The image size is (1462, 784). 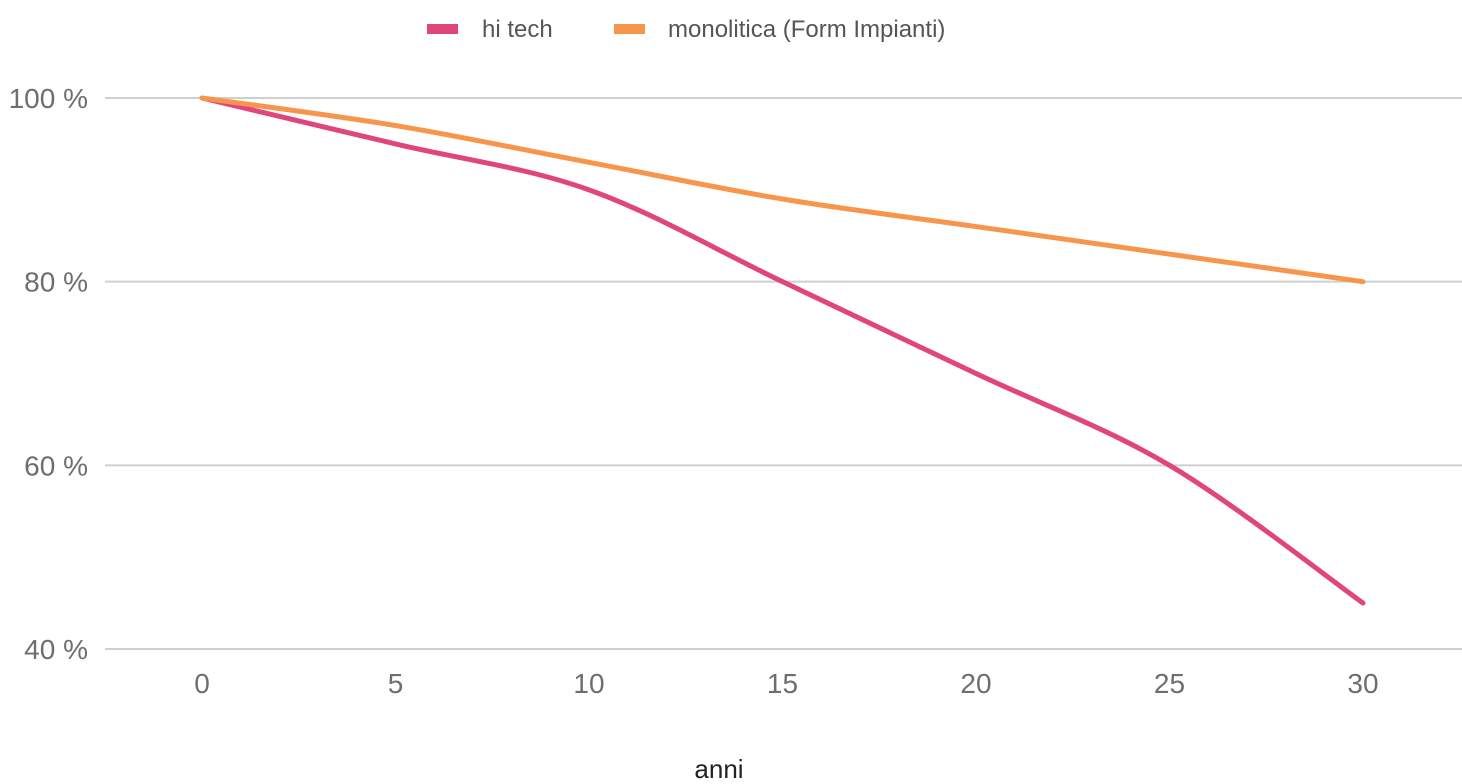 I want to click on x-tick-label: 5, so click(x=396, y=683).